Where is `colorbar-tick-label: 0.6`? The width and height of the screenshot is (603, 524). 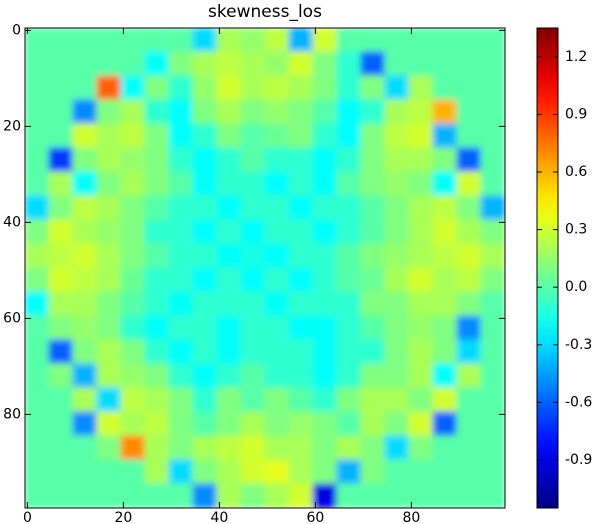
colorbar-tick-label: 0.6 is located at coordinates (576, 172).